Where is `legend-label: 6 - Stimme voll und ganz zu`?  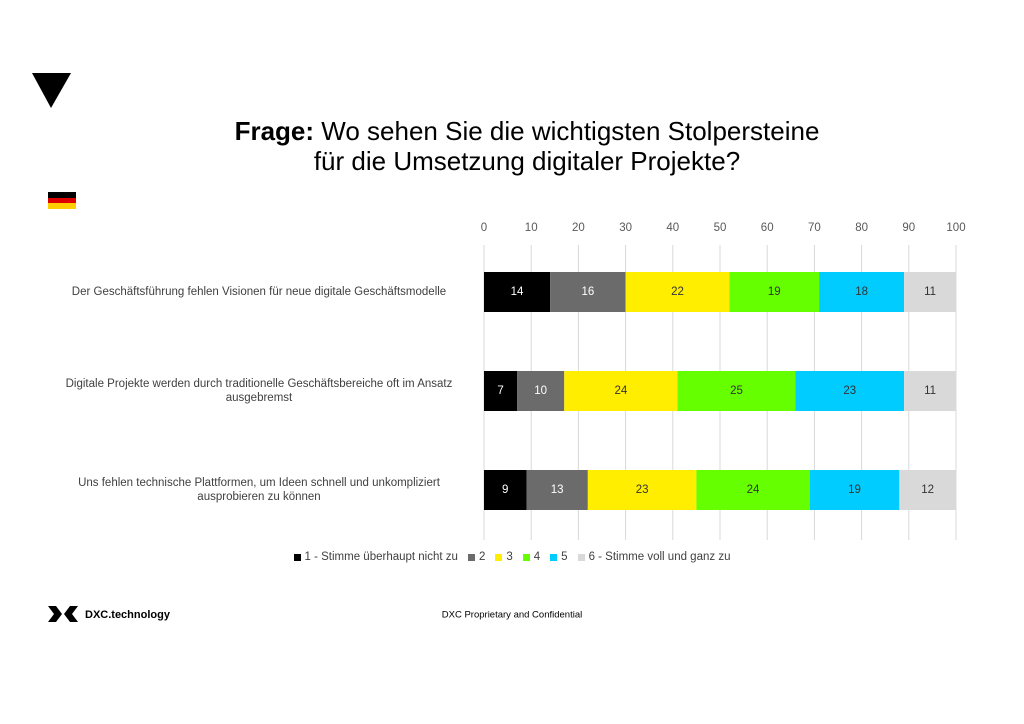
legend-label: 6 - Stimme voll und ganz zu is located at coordinates (659, 557).